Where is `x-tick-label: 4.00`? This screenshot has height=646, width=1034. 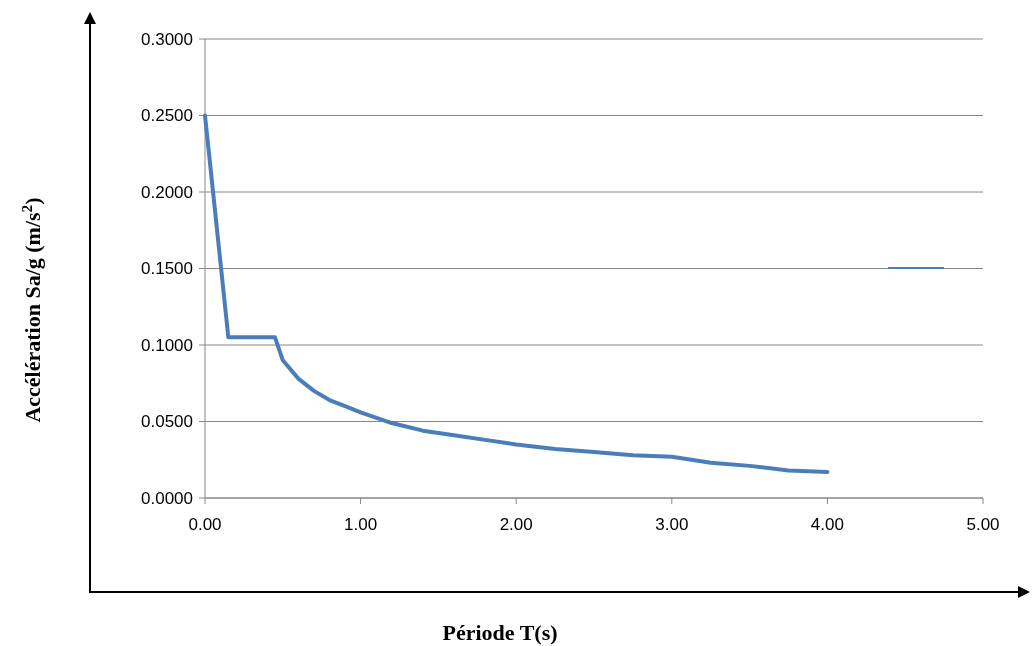
x-tick-label: 4.00 is located at coordinates (827, 524).